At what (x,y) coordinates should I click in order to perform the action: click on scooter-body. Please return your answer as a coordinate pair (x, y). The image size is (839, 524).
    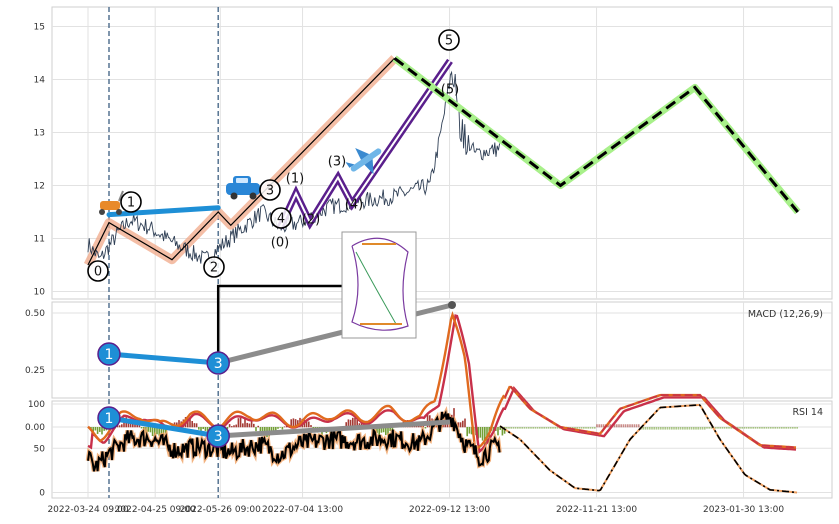
    Looking at the image, I should click on (110, 205).